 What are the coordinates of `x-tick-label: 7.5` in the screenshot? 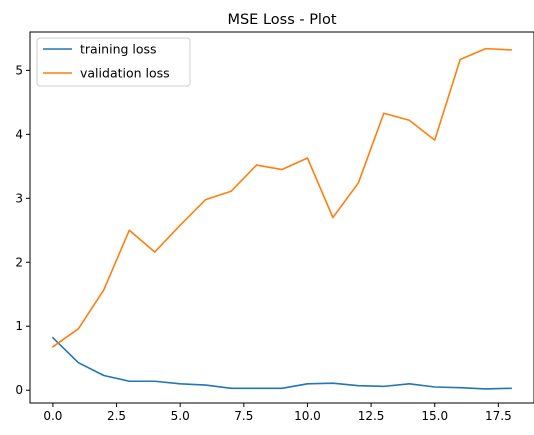 It's located at (243, 416).